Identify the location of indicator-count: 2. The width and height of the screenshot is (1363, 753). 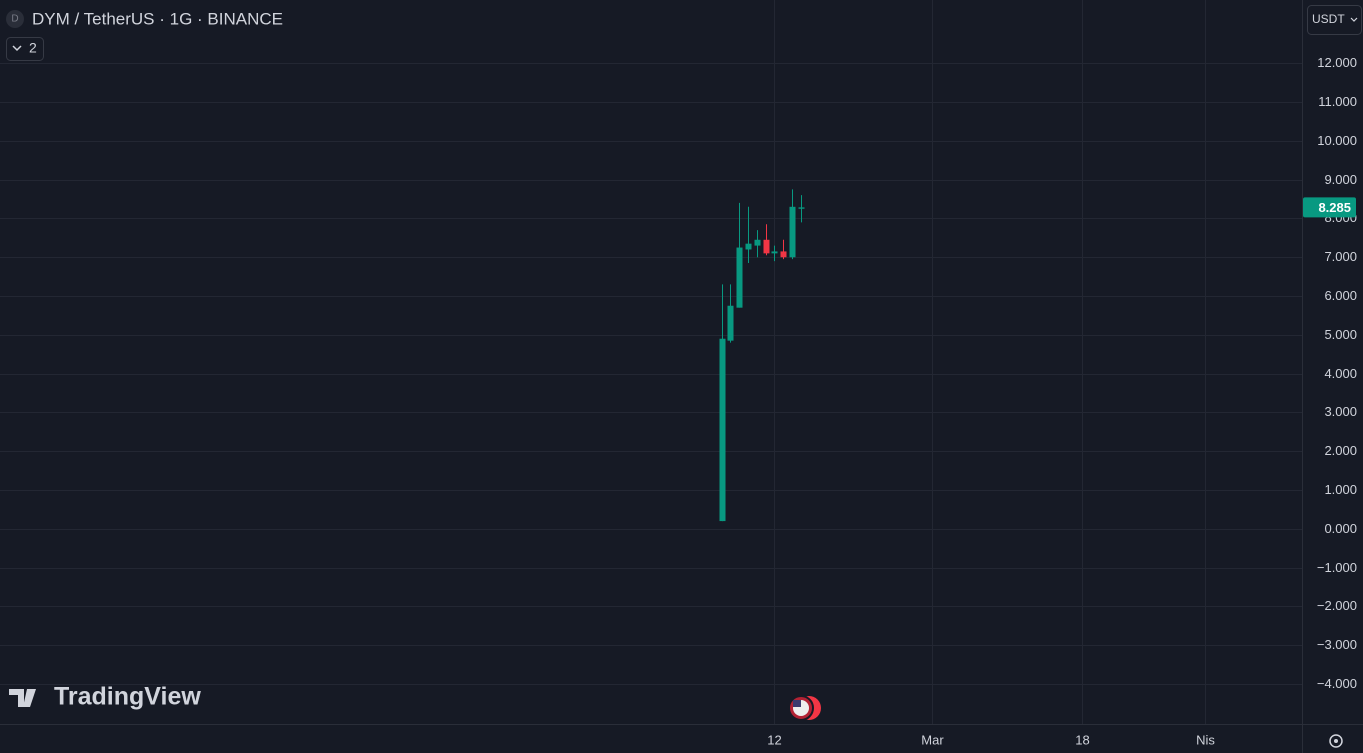
(33, 48).